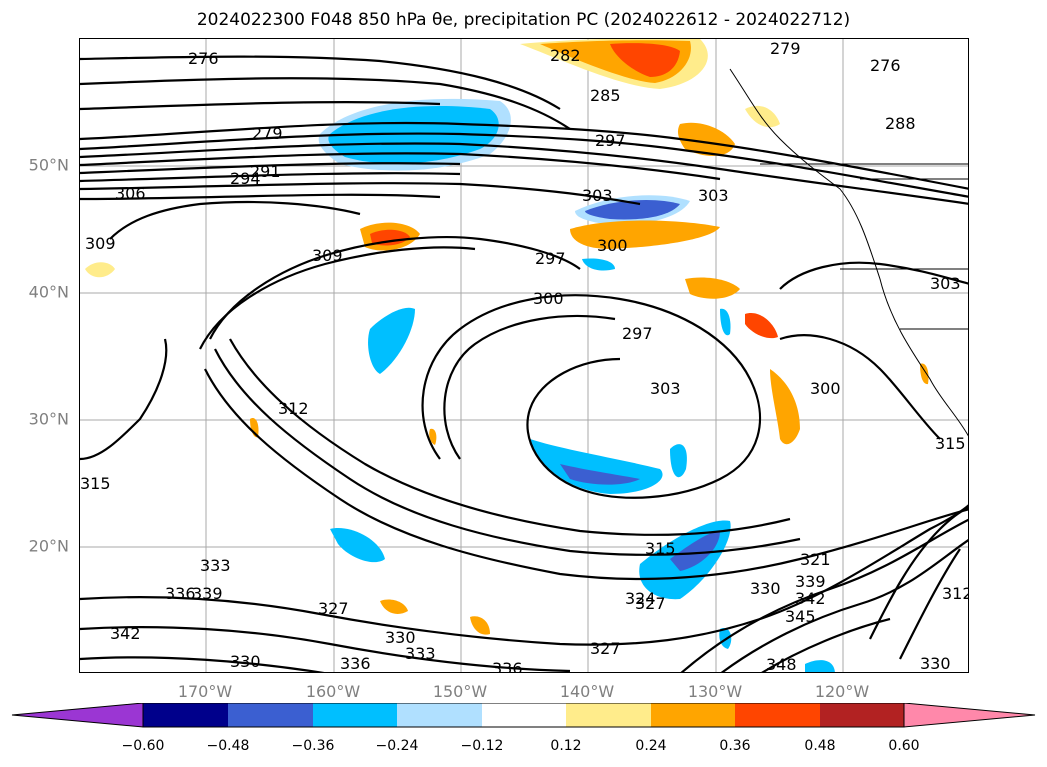 The height and width of the screenshot is (767, 1047). I want to click on longitude-label: 140°W, so click(587, 691).